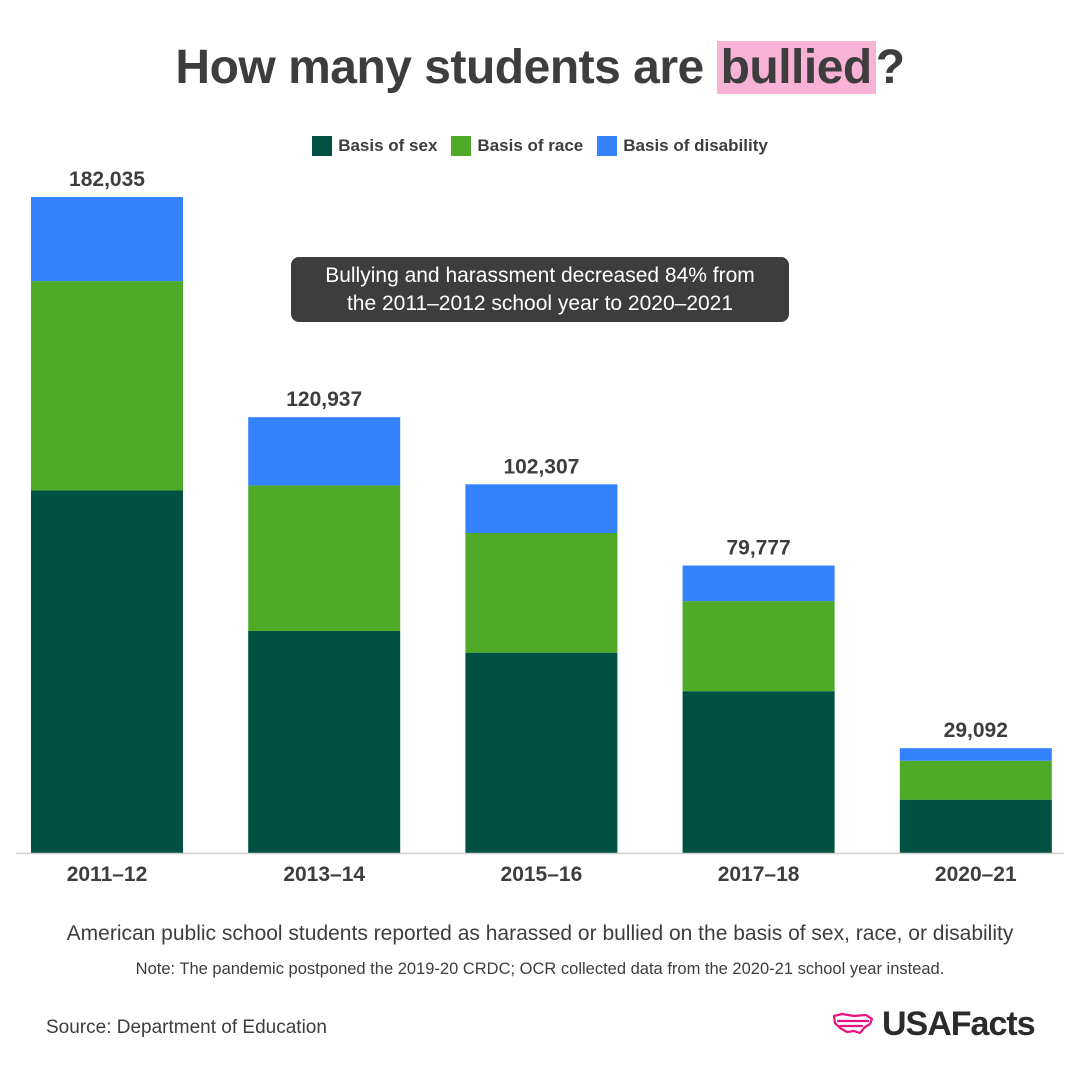 The image size is (1080, 1080). I want to click on chart-title: How many students are bullied?, so click(540, 67).